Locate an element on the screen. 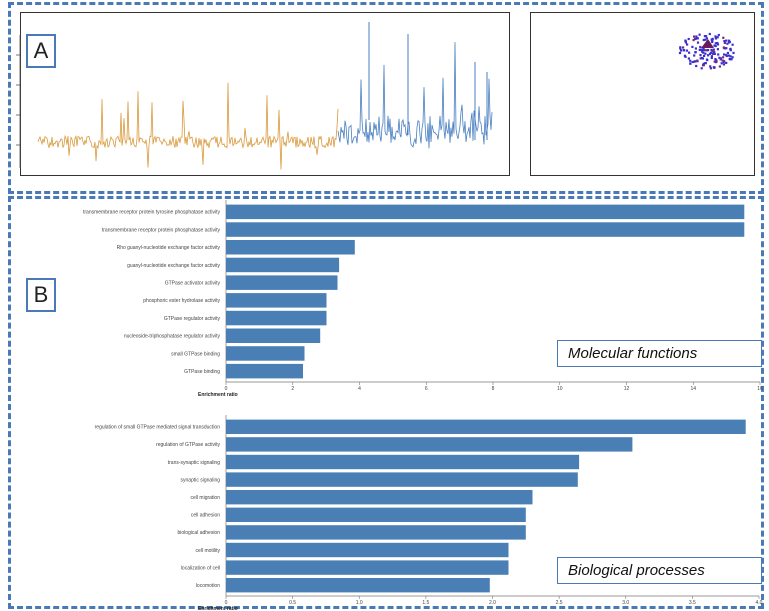 This screenshot has height=611, width=769. biological-processes-title: Biological processes is located at coordinates (659, 570).